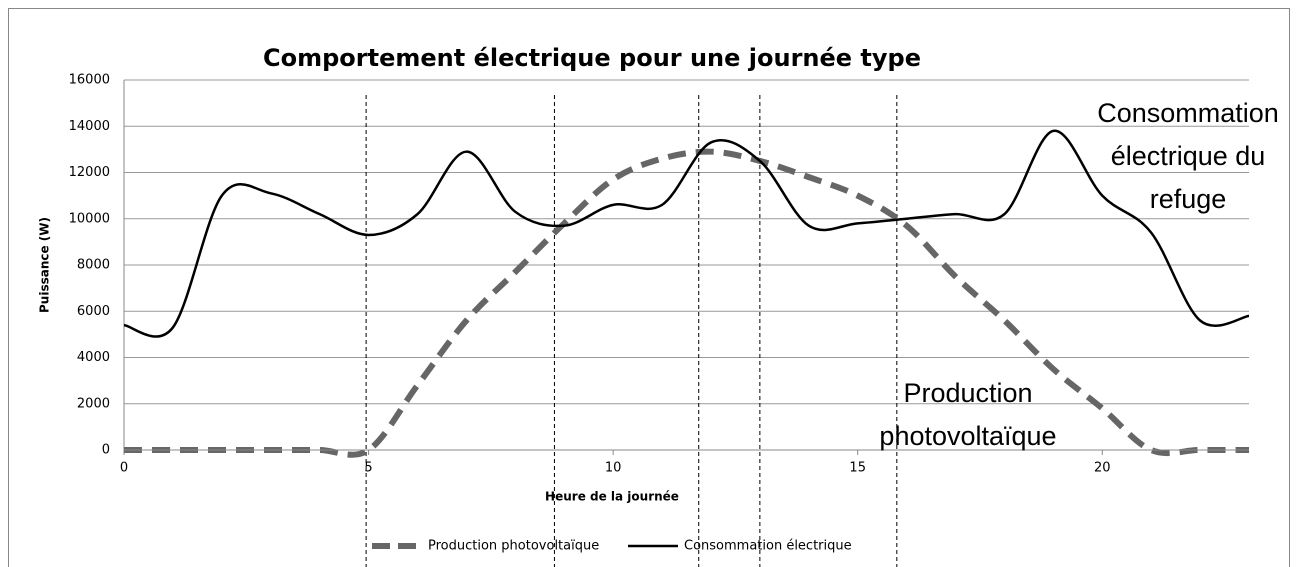  Describe the element at coordinates (1102, 468) in the screenshot. I see `x-tick-label: 20` at that location.